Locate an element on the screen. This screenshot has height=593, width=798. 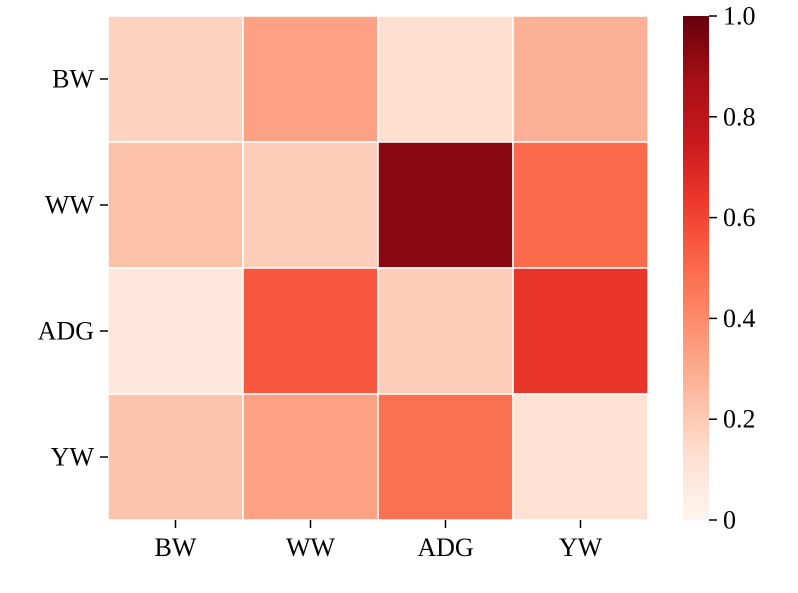
colorbar-tick-label: 0.2 is located at coordinates (739, 419).